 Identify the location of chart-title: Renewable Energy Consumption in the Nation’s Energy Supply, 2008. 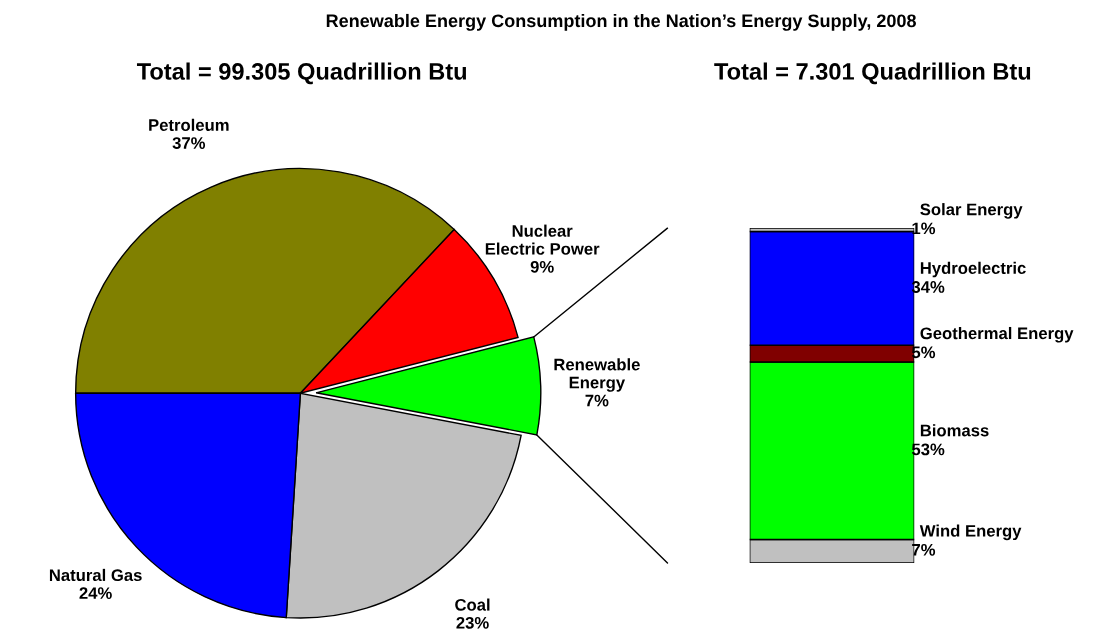
(621, 22).